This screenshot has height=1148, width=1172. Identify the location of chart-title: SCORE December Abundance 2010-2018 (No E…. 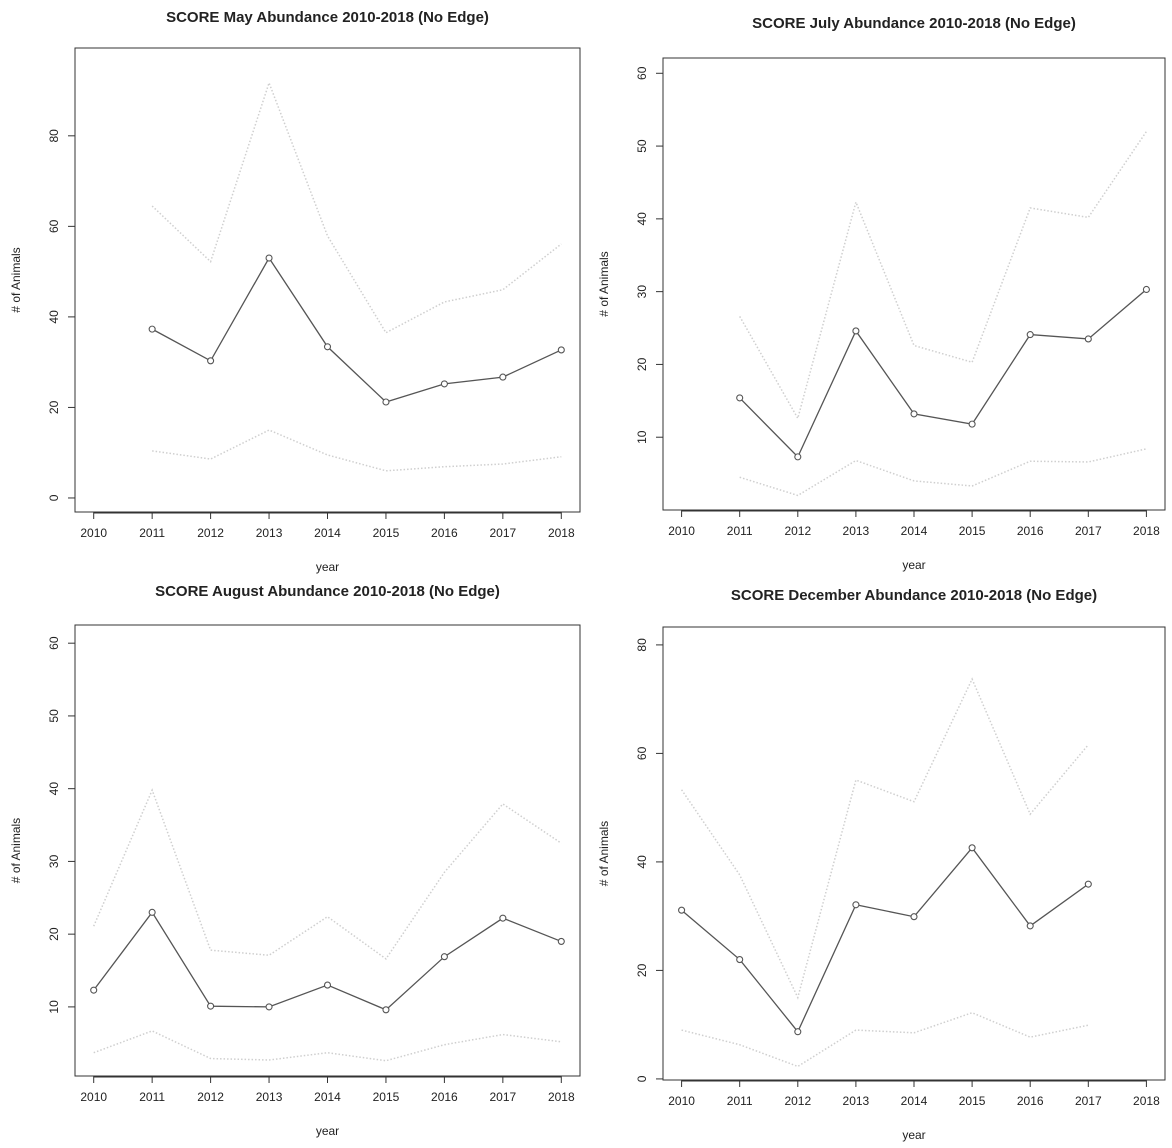
(914, 595).